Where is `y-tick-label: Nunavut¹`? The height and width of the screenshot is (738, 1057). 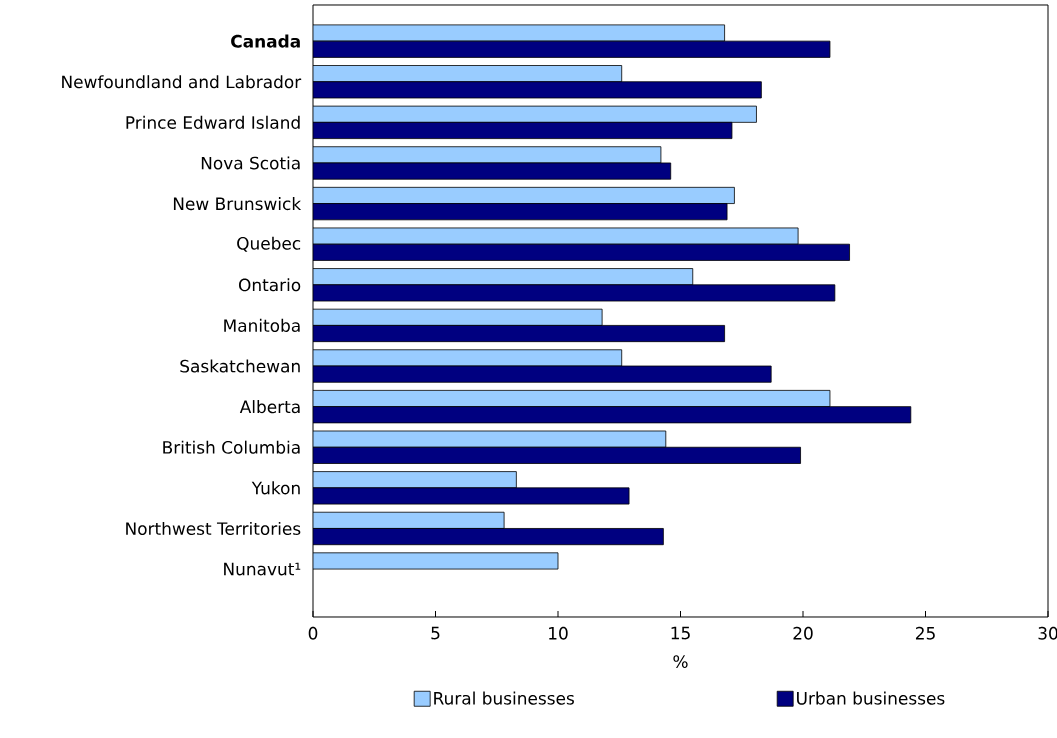 y-tick-label: Nunavut¹ is located at coordinates (262, 569).